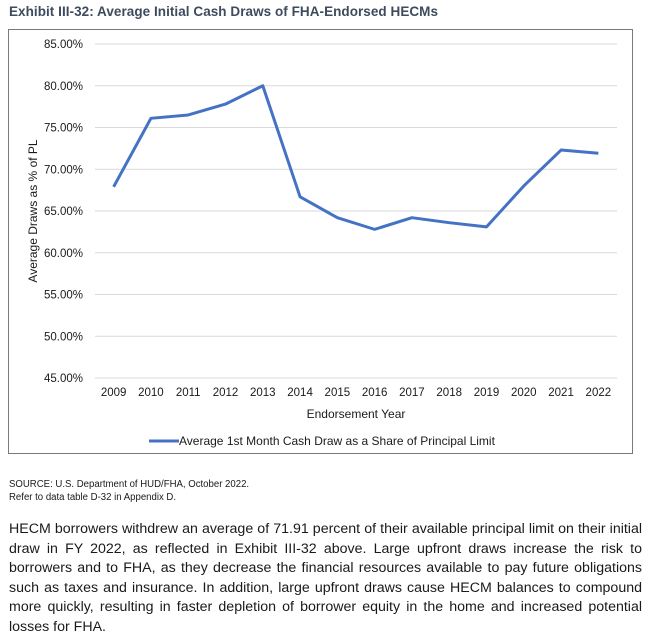  What do you see at coordinates (63, 254) in the screenshot?
I see `y-tick-label: 60.00%` at bounding box center [63, 254].